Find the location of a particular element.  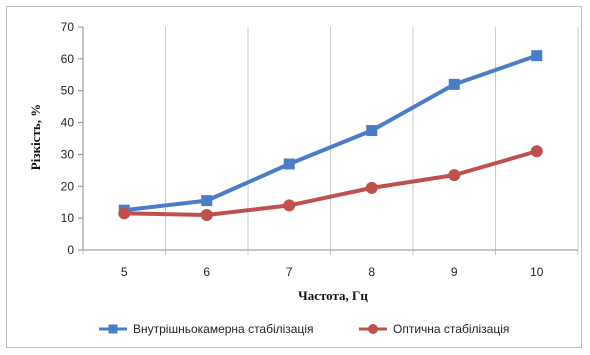

x-tick-label: 10 is located at coordinates (537, 272).